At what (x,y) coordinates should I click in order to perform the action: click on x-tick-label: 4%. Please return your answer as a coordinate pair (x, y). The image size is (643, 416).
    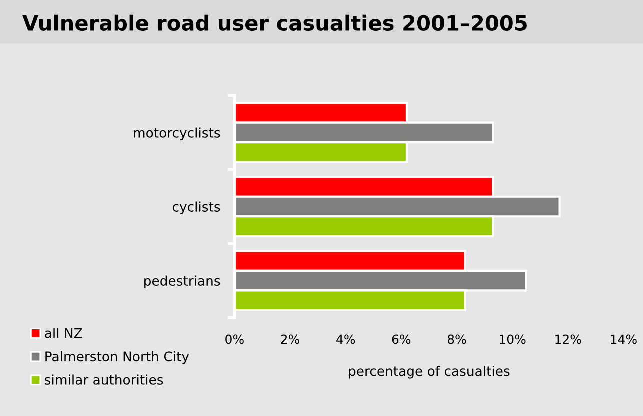
    Looking at the image, I should click on (346, 339).